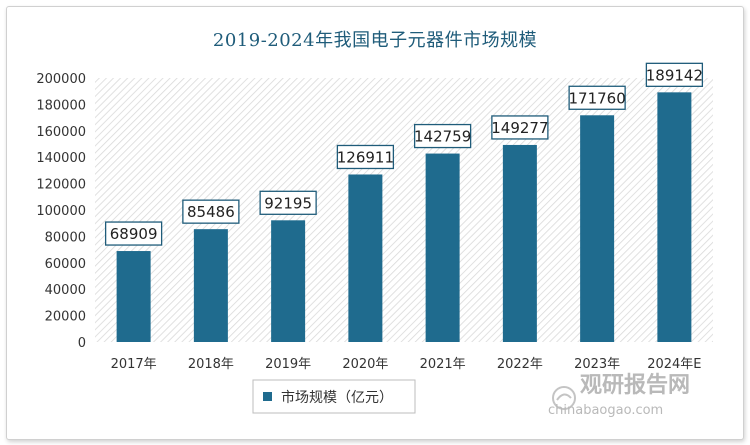 The image size is (750, 445). Describe the element at coordinates (61, 185) in the screenshot. I see `y-tick-label: 120000` at that location.